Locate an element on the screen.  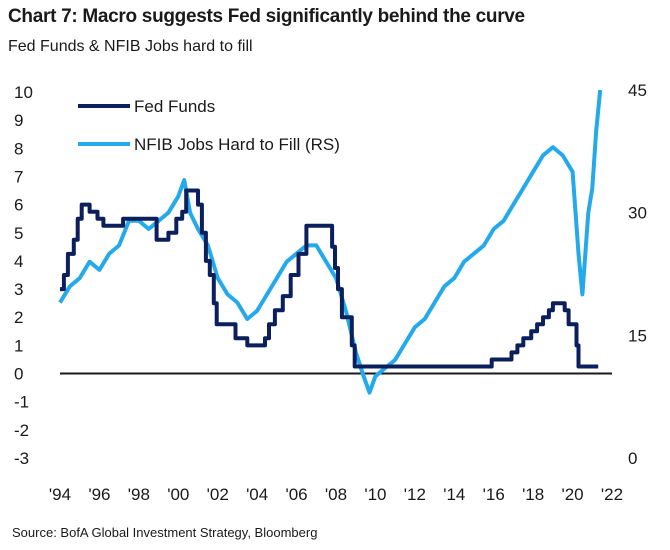
x-tick-label: '96 is located at coordinates (99, 494).